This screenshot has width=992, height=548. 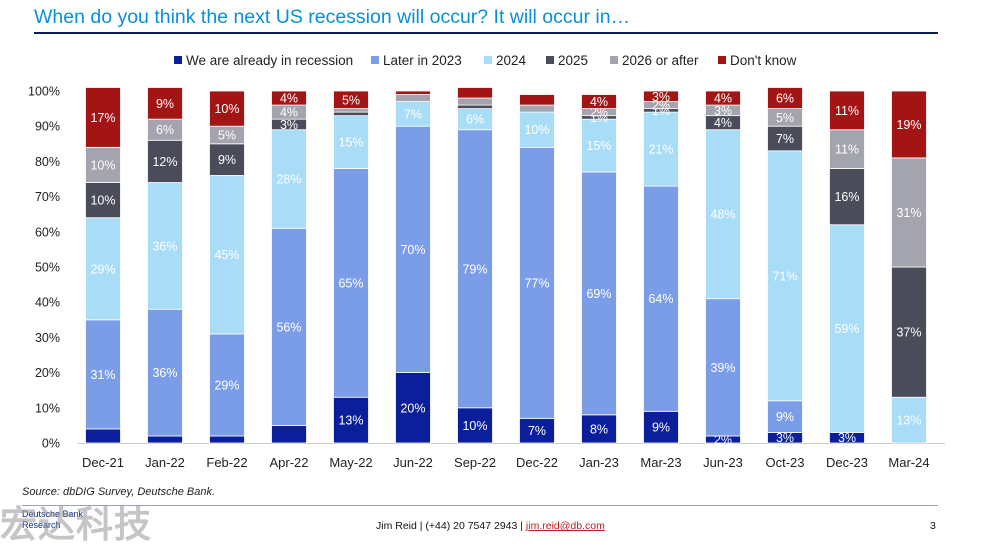 I want to click on data-label: 37%, so click(x=908, y=333).